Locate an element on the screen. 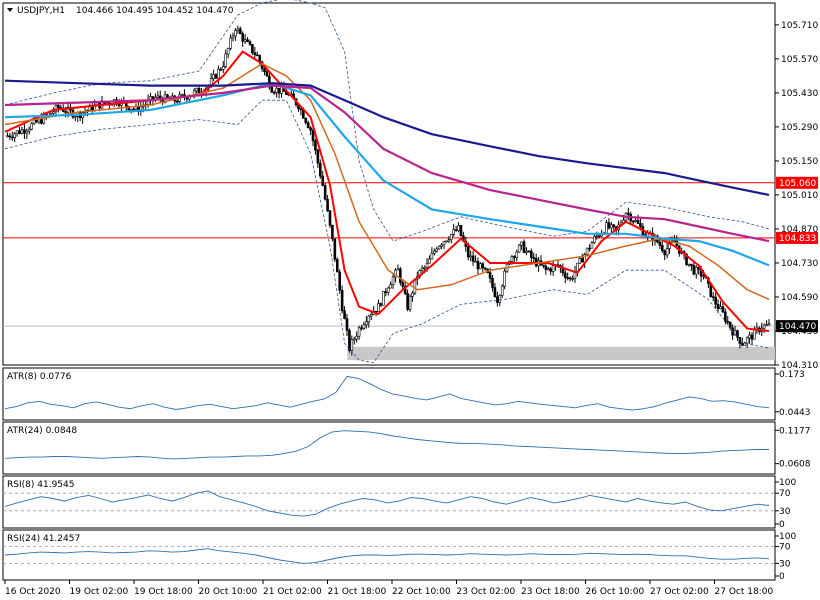  rsi24-tick-label: 0 is located at coordinates (782, 577).